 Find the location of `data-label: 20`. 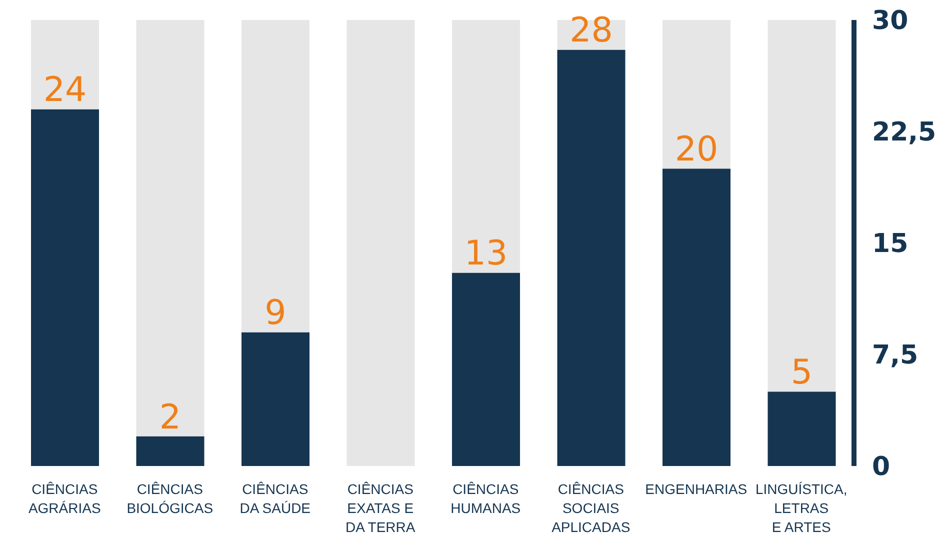

data-label: 20 is located at coordinates (696, 150).